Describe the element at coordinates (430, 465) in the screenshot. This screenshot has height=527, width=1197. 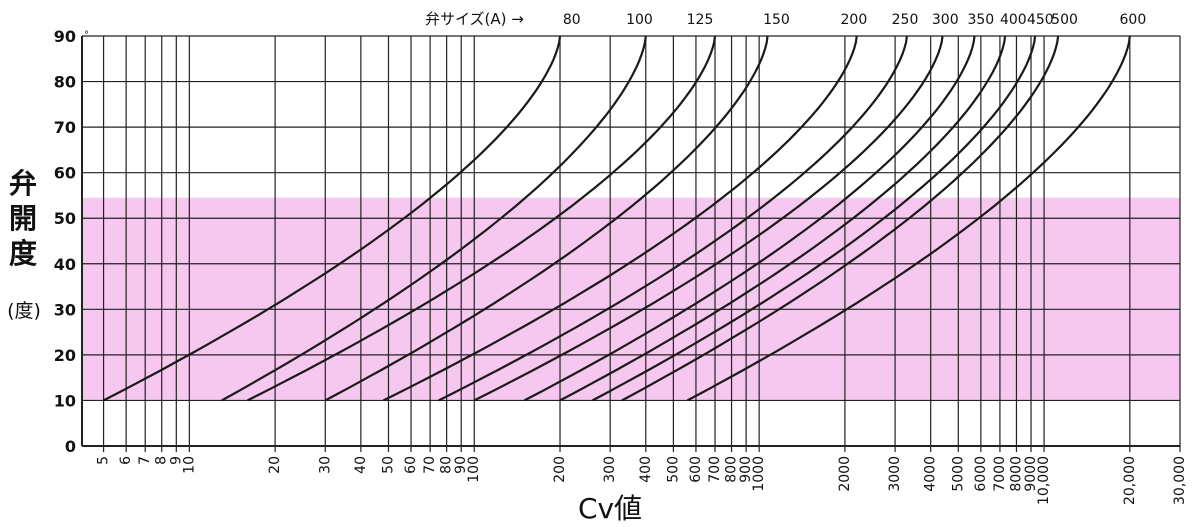
I see `x-tick-label: 70` at that location.